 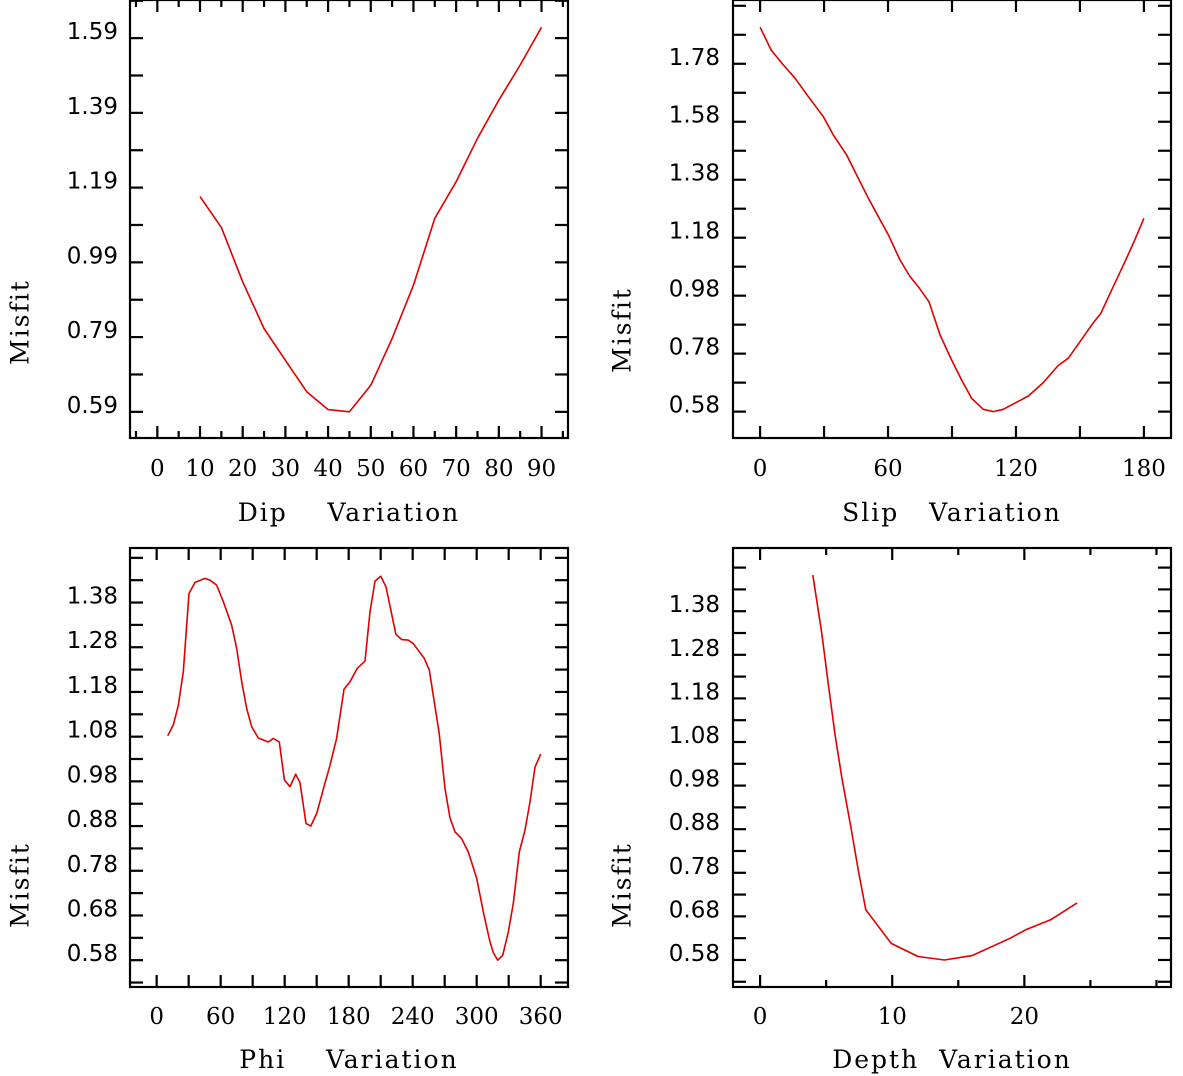 I want to click on y-tick-label: 0.79, so click(x=92, y=331).